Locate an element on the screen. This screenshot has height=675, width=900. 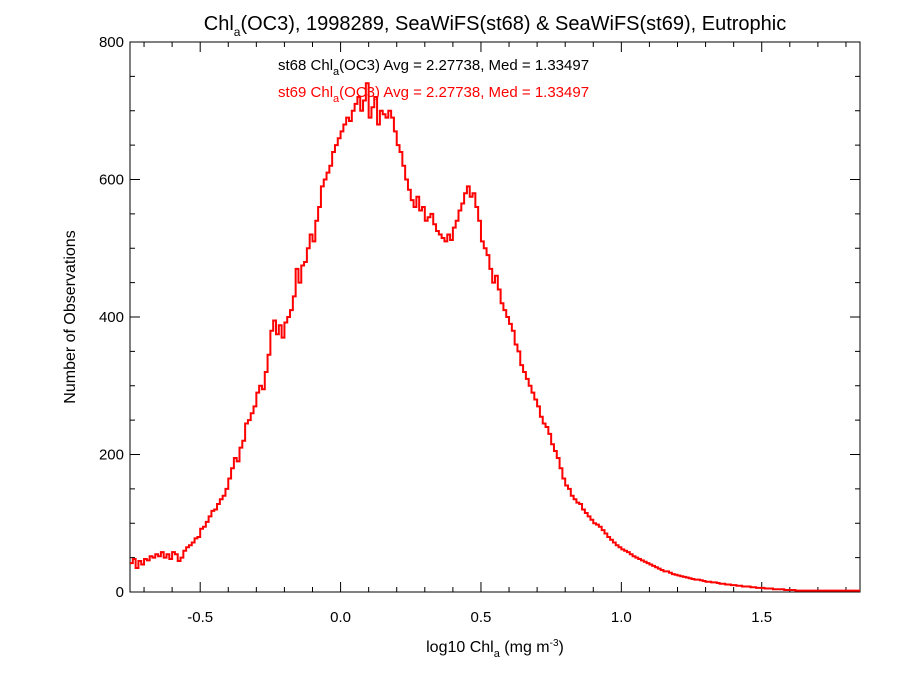
x-tick-labels: -0.5 0.0 0.5 1.0 1.5 is located at coordinates (479, 617).